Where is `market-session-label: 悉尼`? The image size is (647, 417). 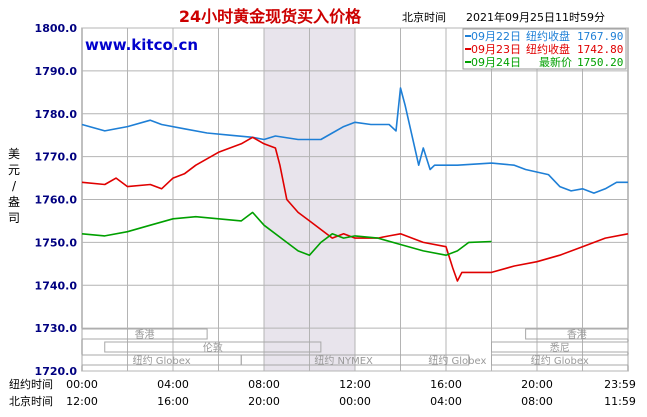 market-session-label: 悉尼 is located at coordinates (560, 348).